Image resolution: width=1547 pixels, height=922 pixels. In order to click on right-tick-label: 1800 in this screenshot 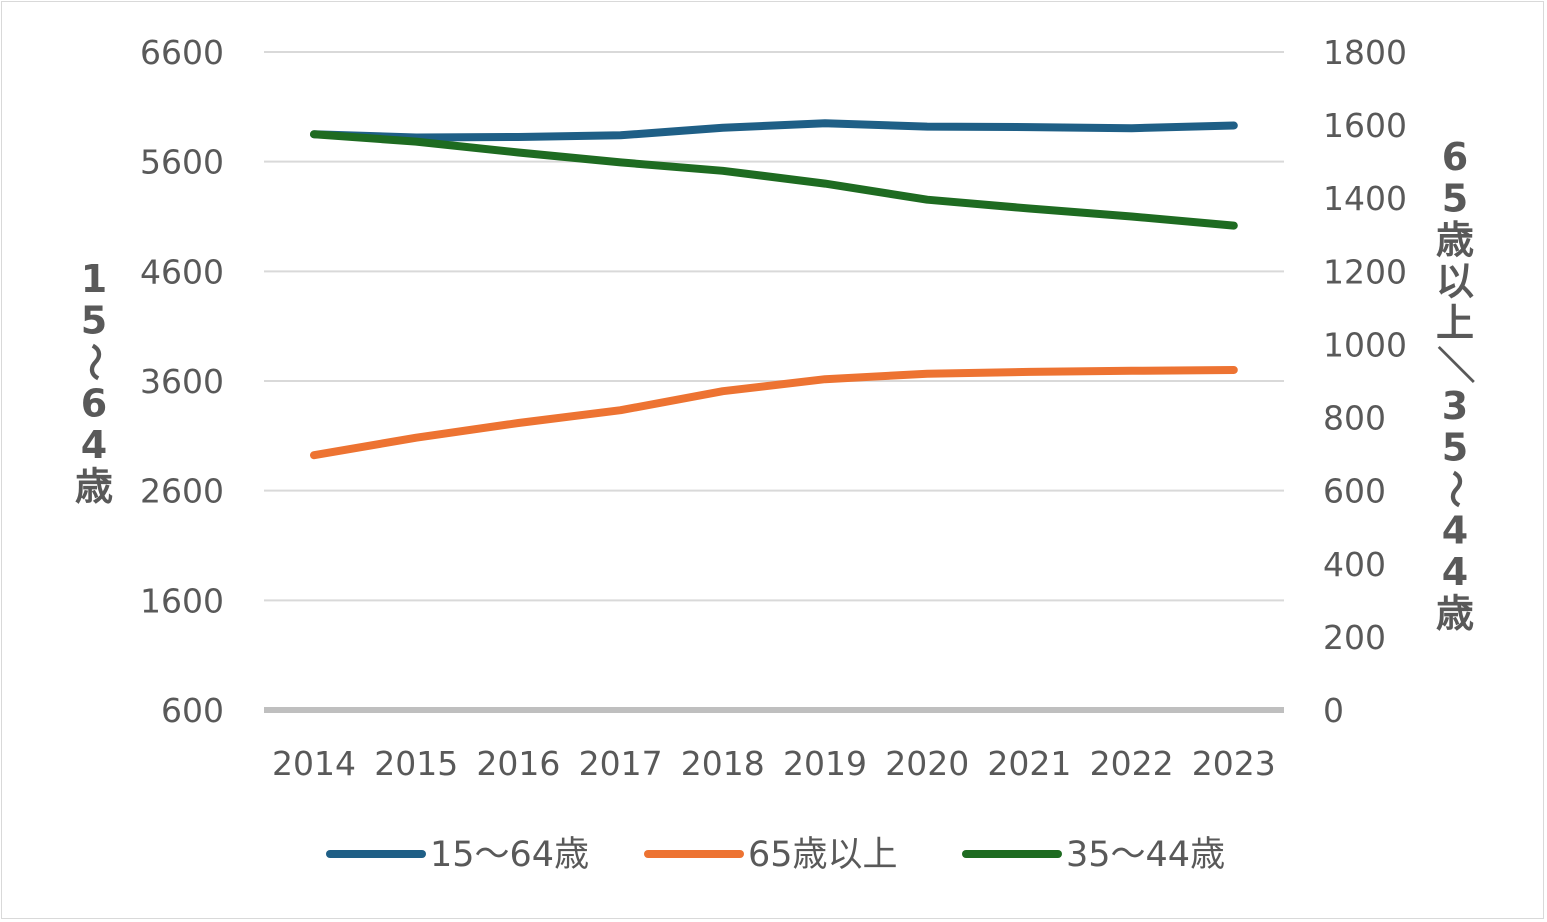, I will do `click(1365, 52)`.